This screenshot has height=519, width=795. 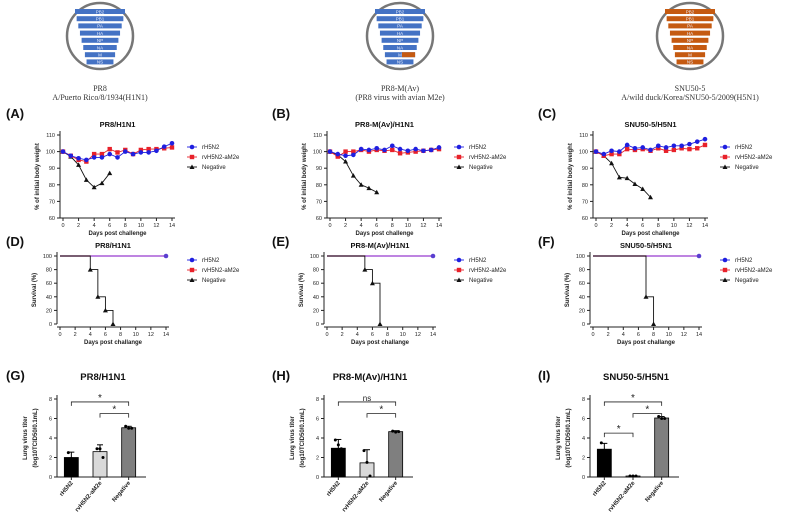 I want to click on legend-item-rh5n2: rH5N2, so click(x=736, y=147).